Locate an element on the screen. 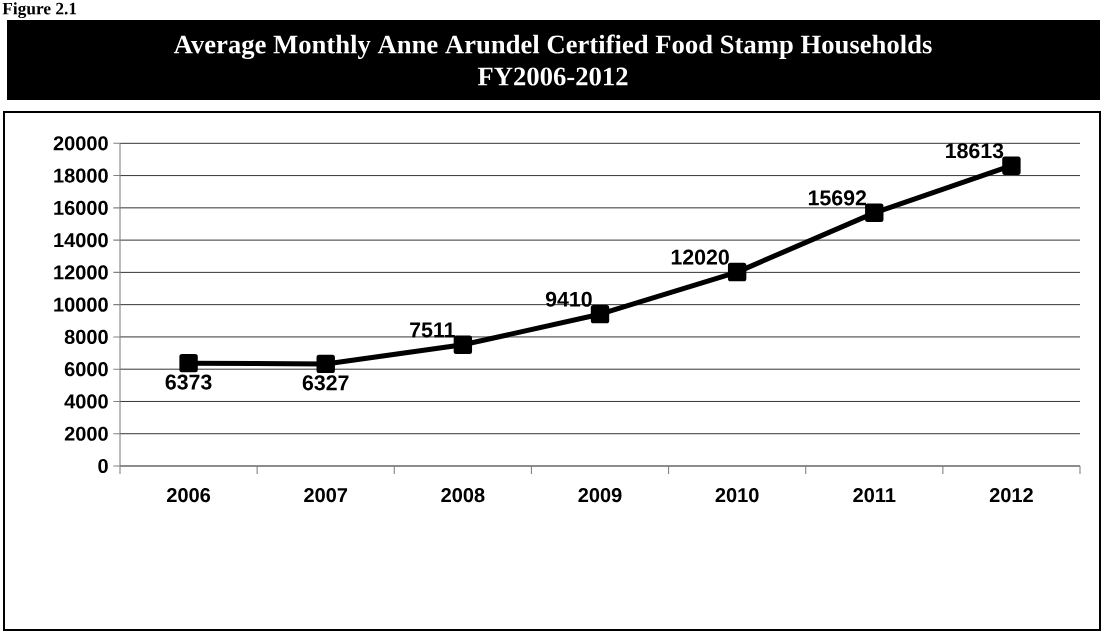 The height and width of the screenshot is (631, 1104). data-label: 6327 is located at coordinates (325, 383).